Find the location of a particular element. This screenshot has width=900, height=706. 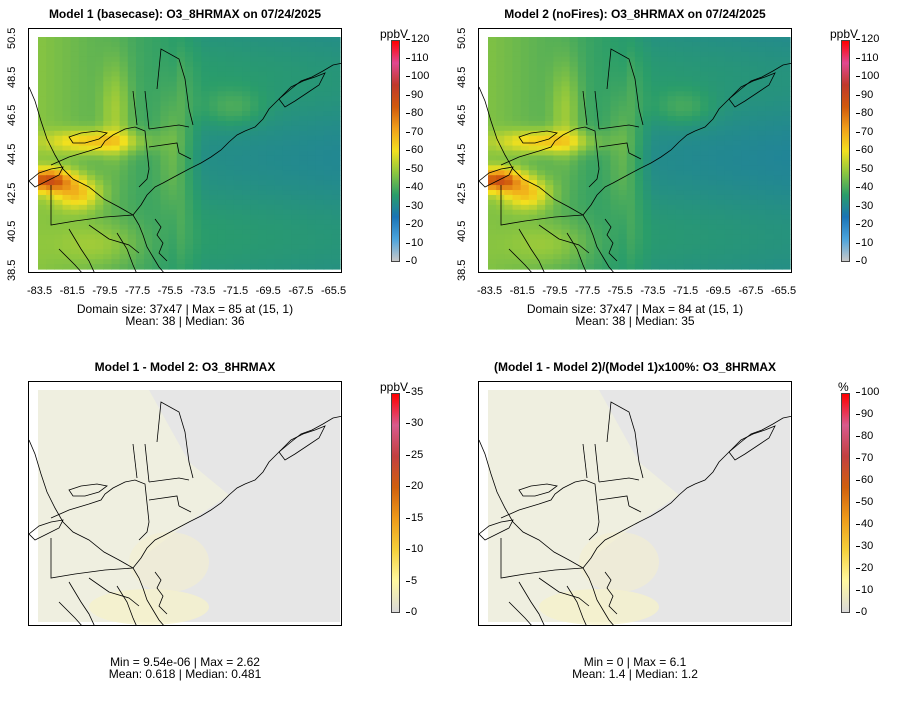

x-tick-label: -83.5 is located at coordinates (490, 291).